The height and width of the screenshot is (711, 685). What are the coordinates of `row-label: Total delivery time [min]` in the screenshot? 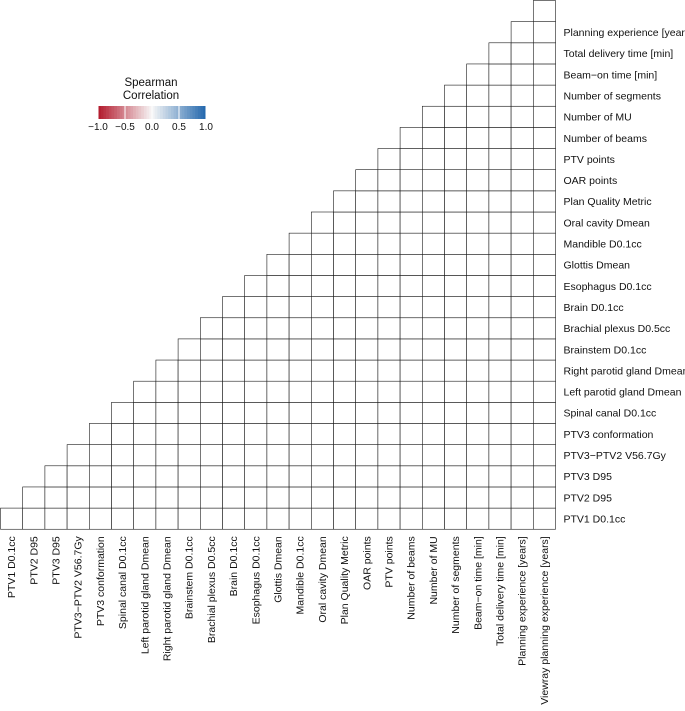 It's located at (619, 54).